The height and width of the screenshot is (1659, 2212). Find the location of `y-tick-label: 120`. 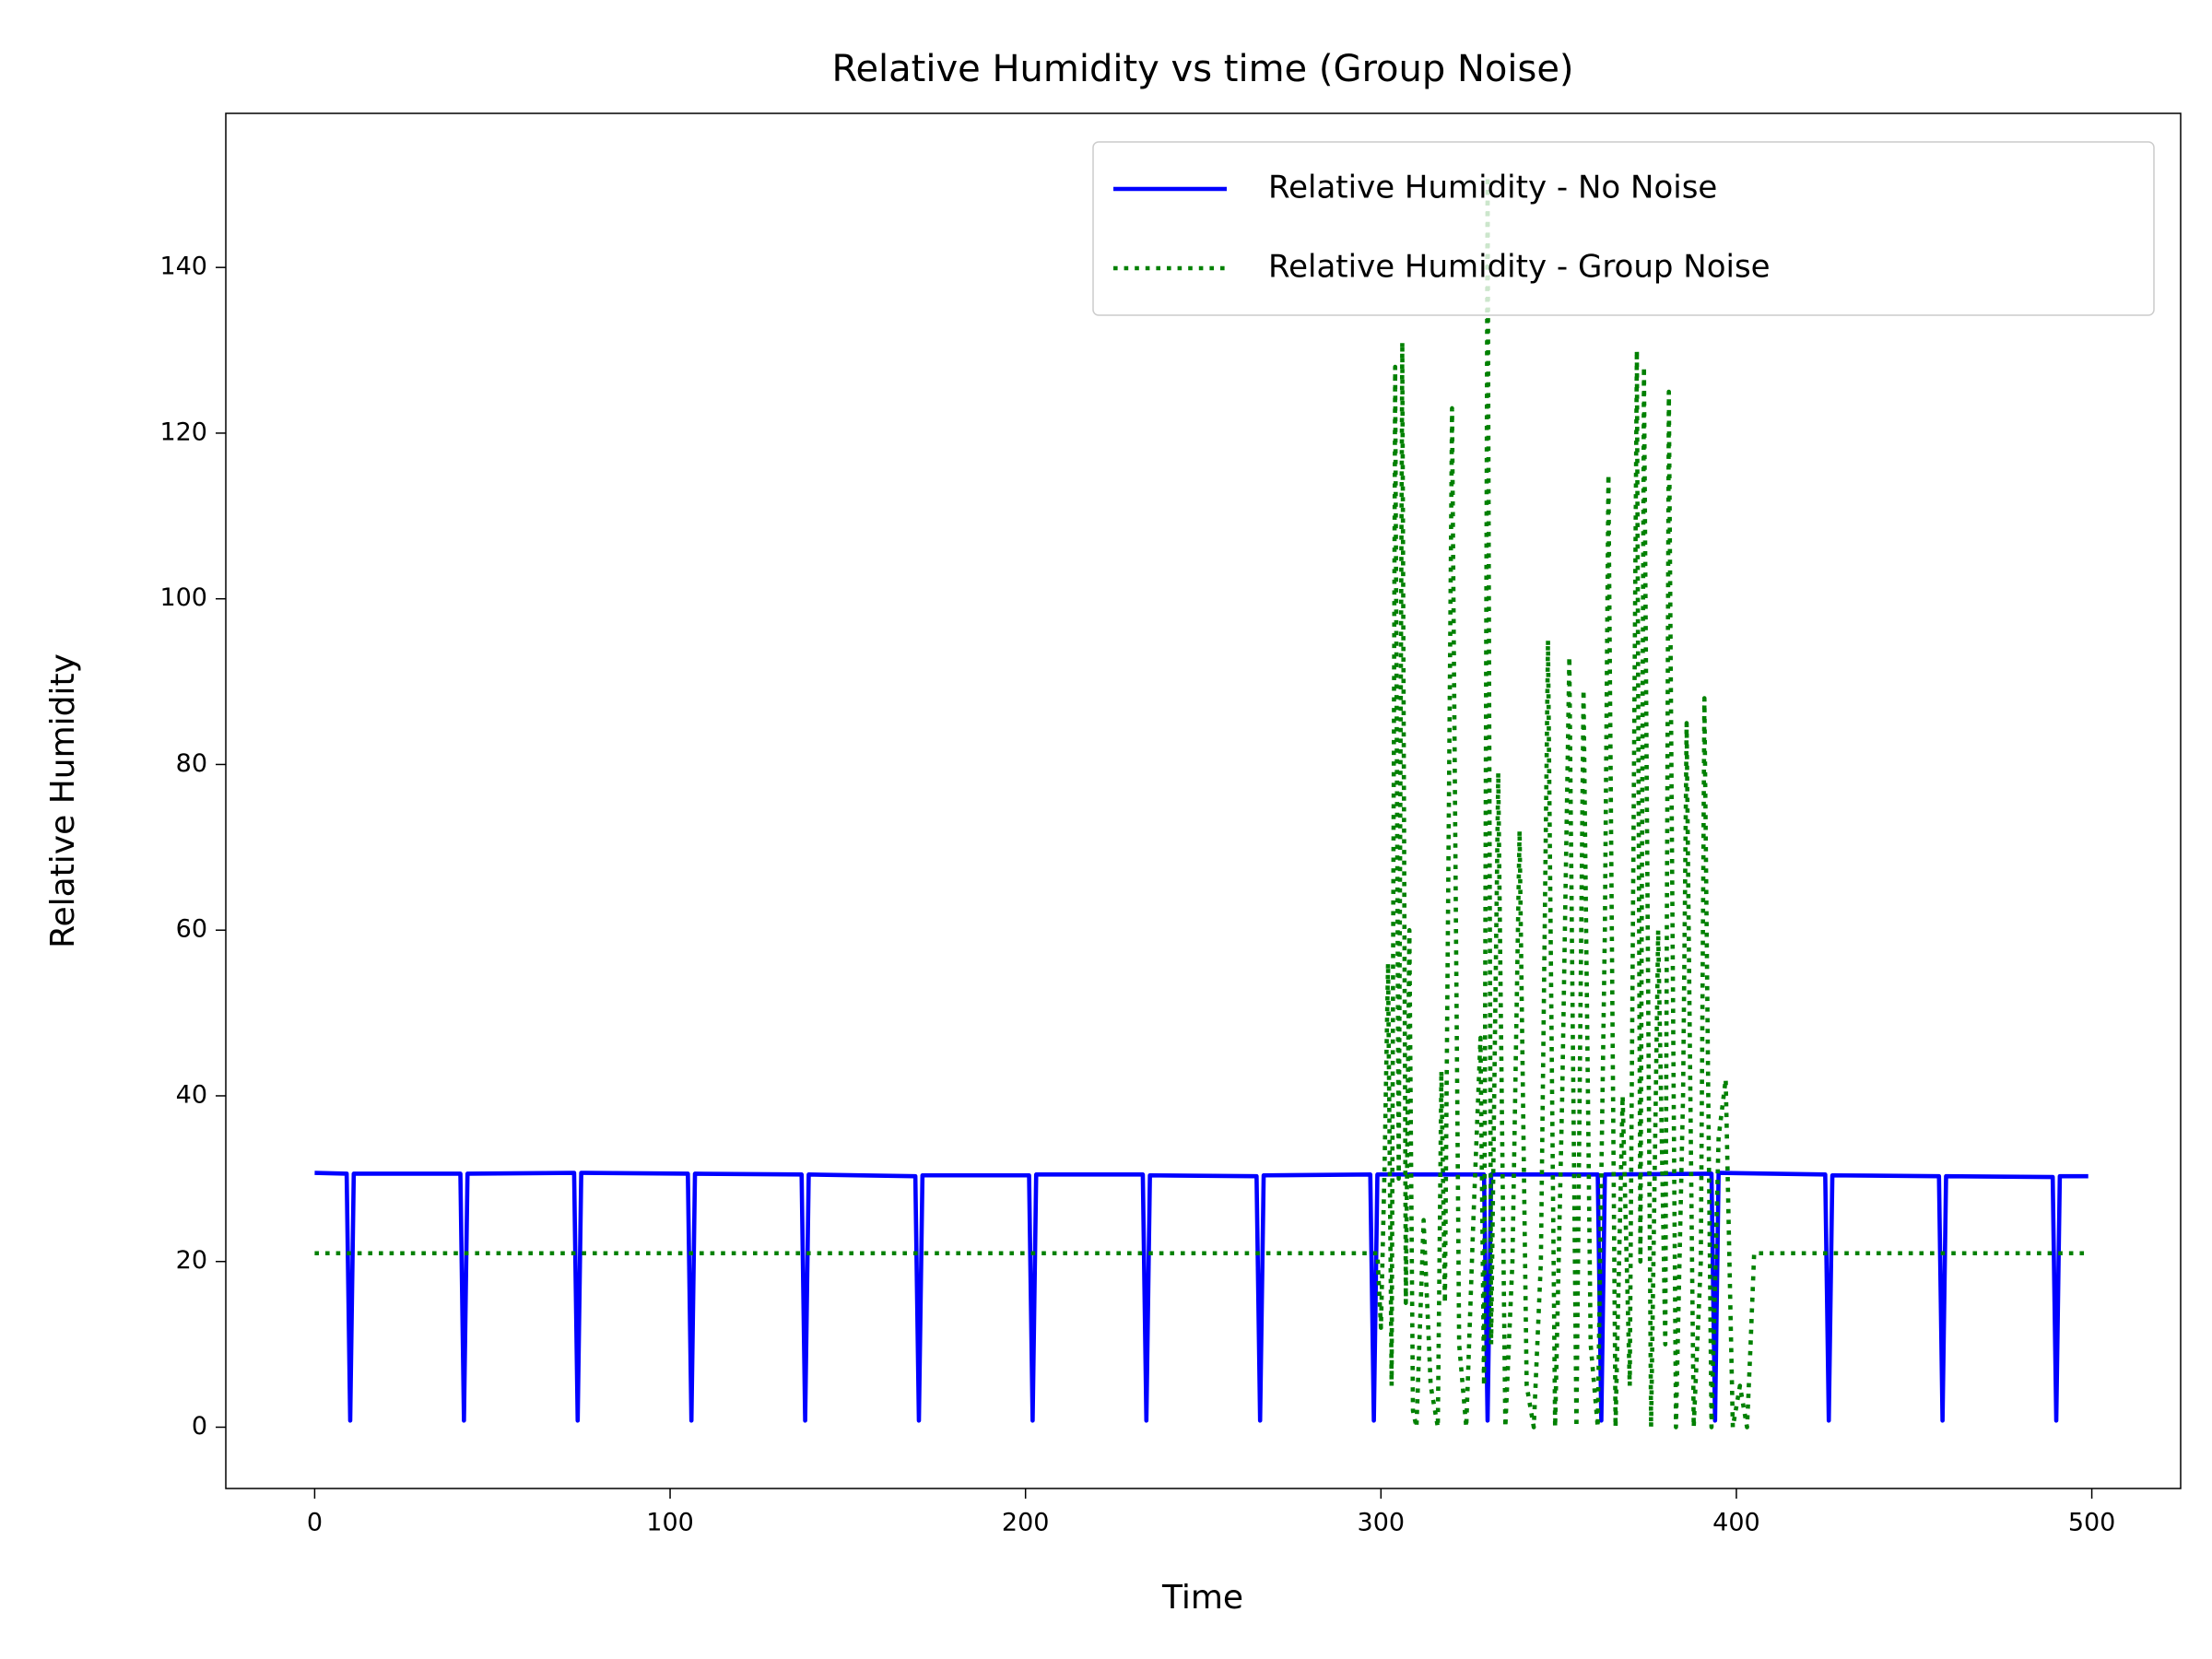

y-tick-label: 120 is located at coordinates (183, 432).